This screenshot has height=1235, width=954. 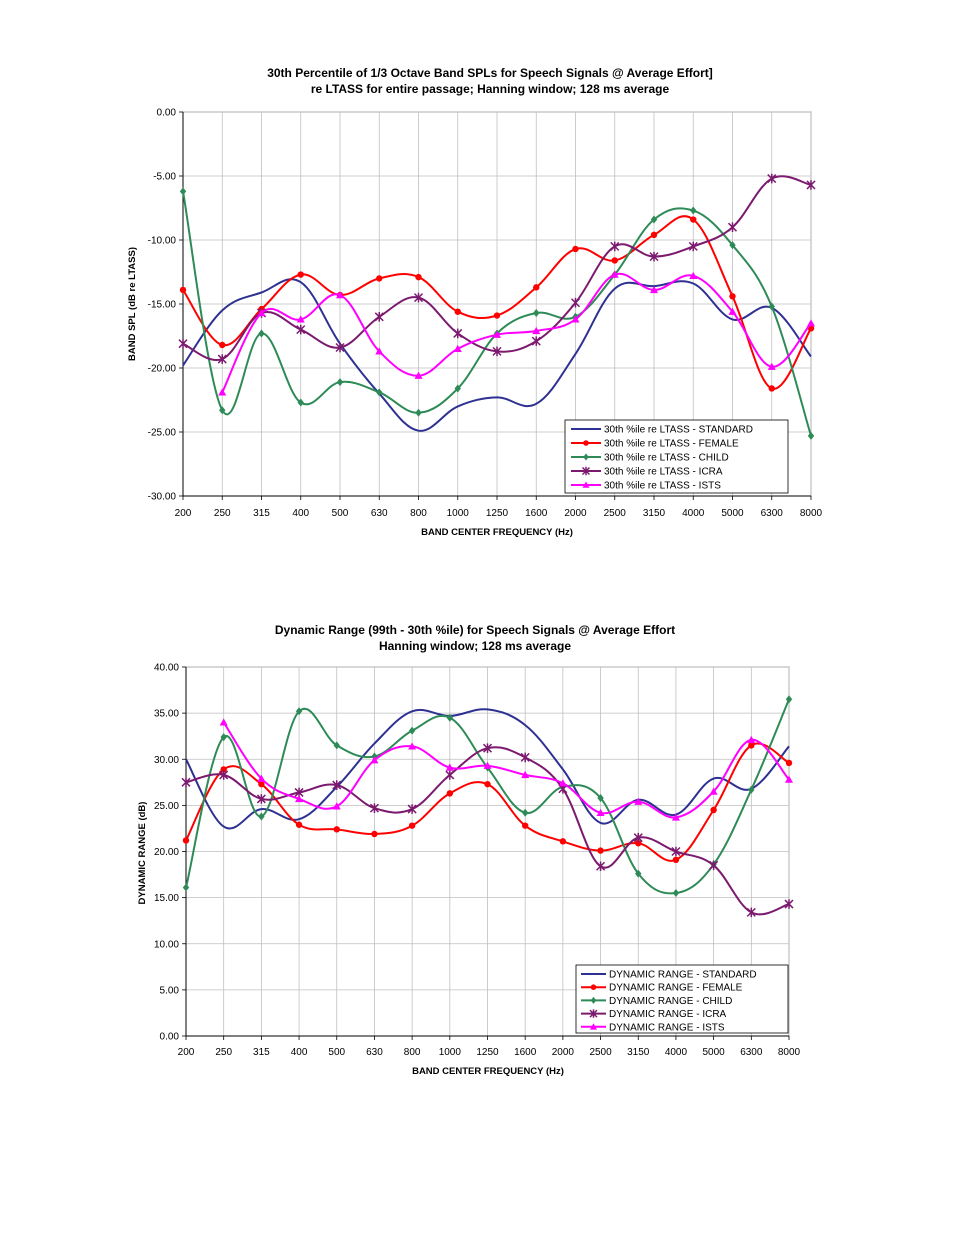 What do you see at coordinates (166, 806) in the screenshot?
I see `y-tick-label: 25.00` at bounding box center [166, 806].